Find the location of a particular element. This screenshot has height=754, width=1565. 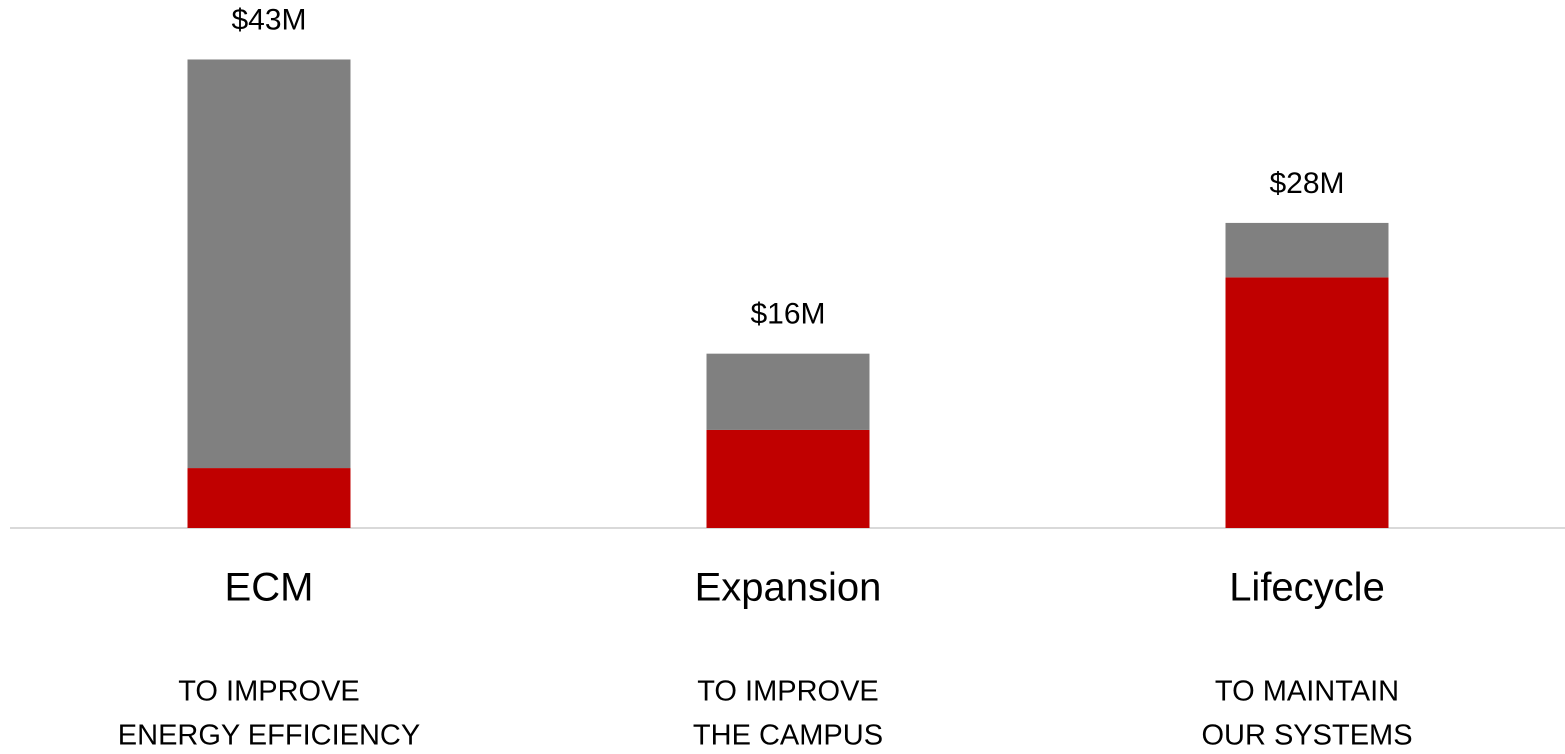

category-description: TO MAINTAIN is located at coordinates (1307, 692).